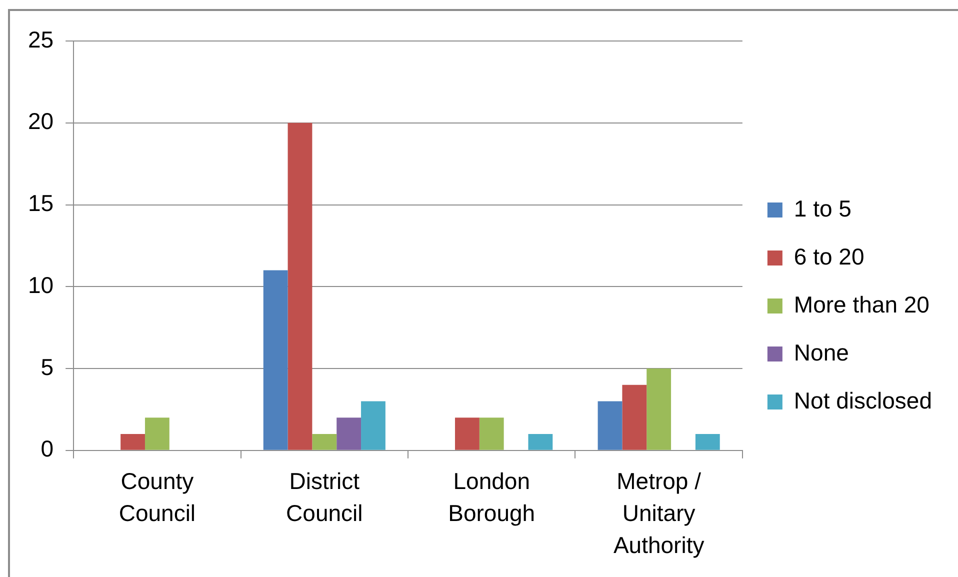 This screenshot has width=958, height=577. Describe the element at coordinates (829, 256) in the screenshot. I see `legend-label: 6 to 20` at that location.